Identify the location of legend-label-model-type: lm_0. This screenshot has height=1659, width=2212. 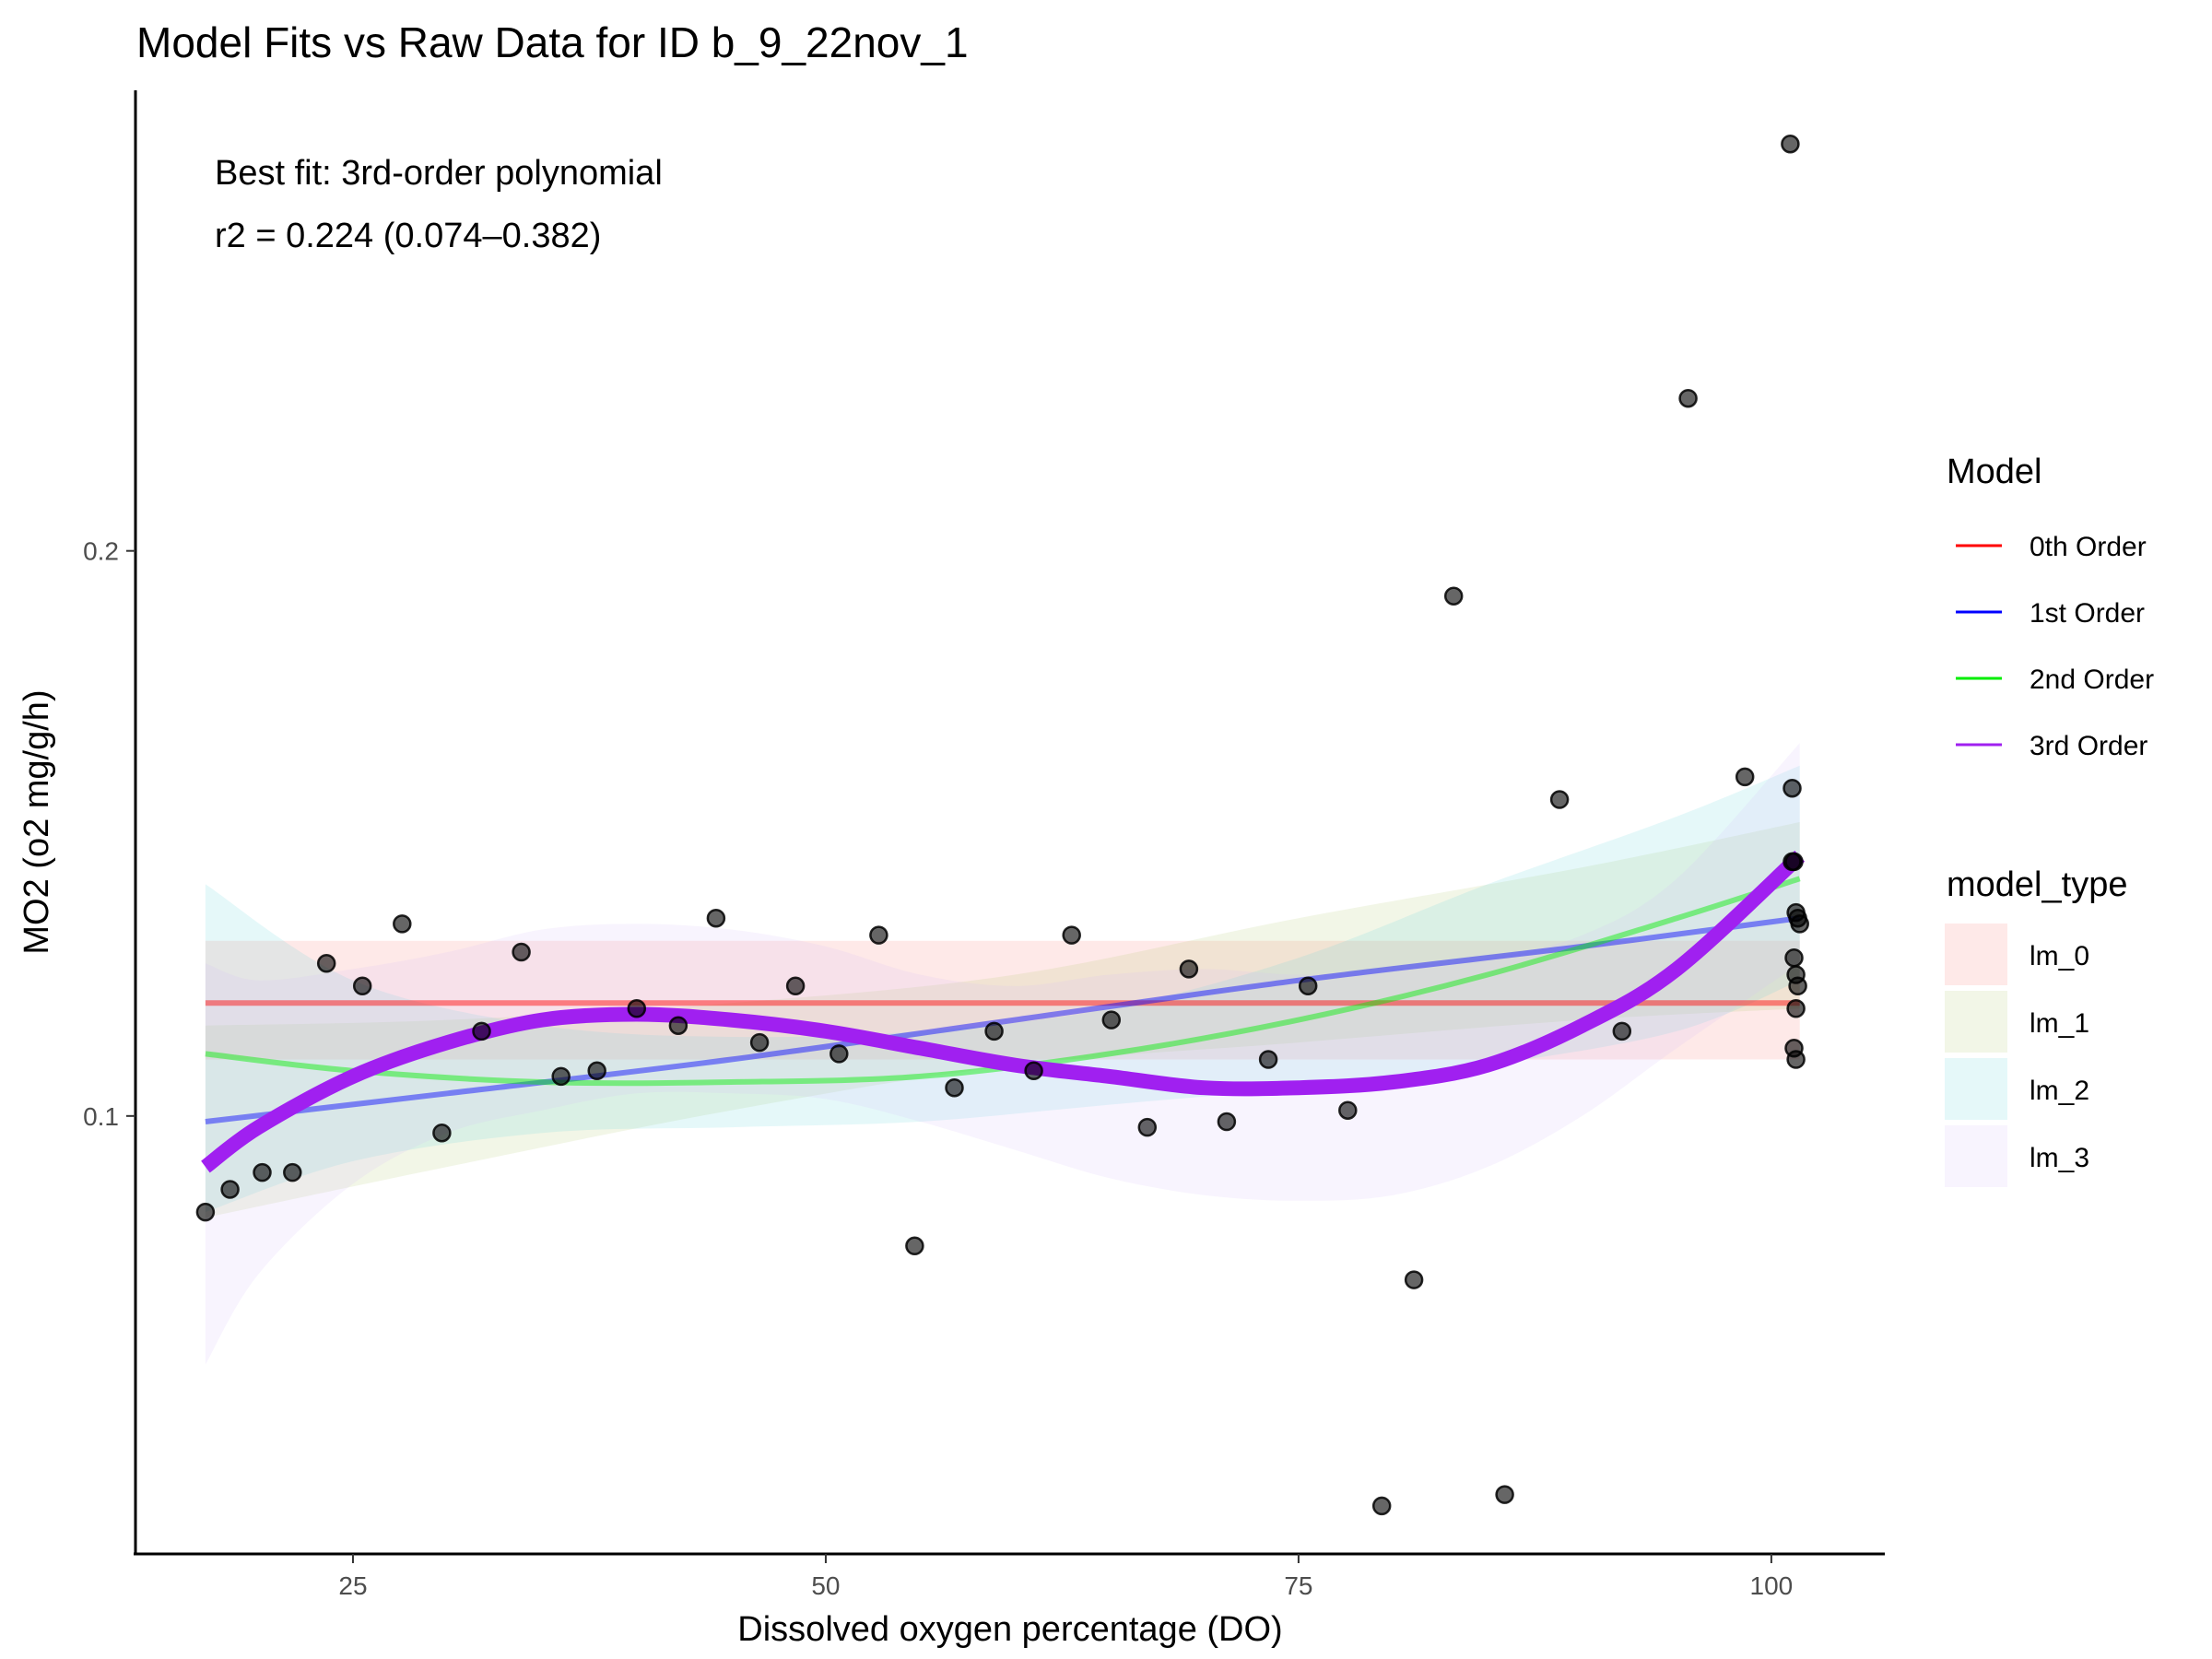
(2059, 956).